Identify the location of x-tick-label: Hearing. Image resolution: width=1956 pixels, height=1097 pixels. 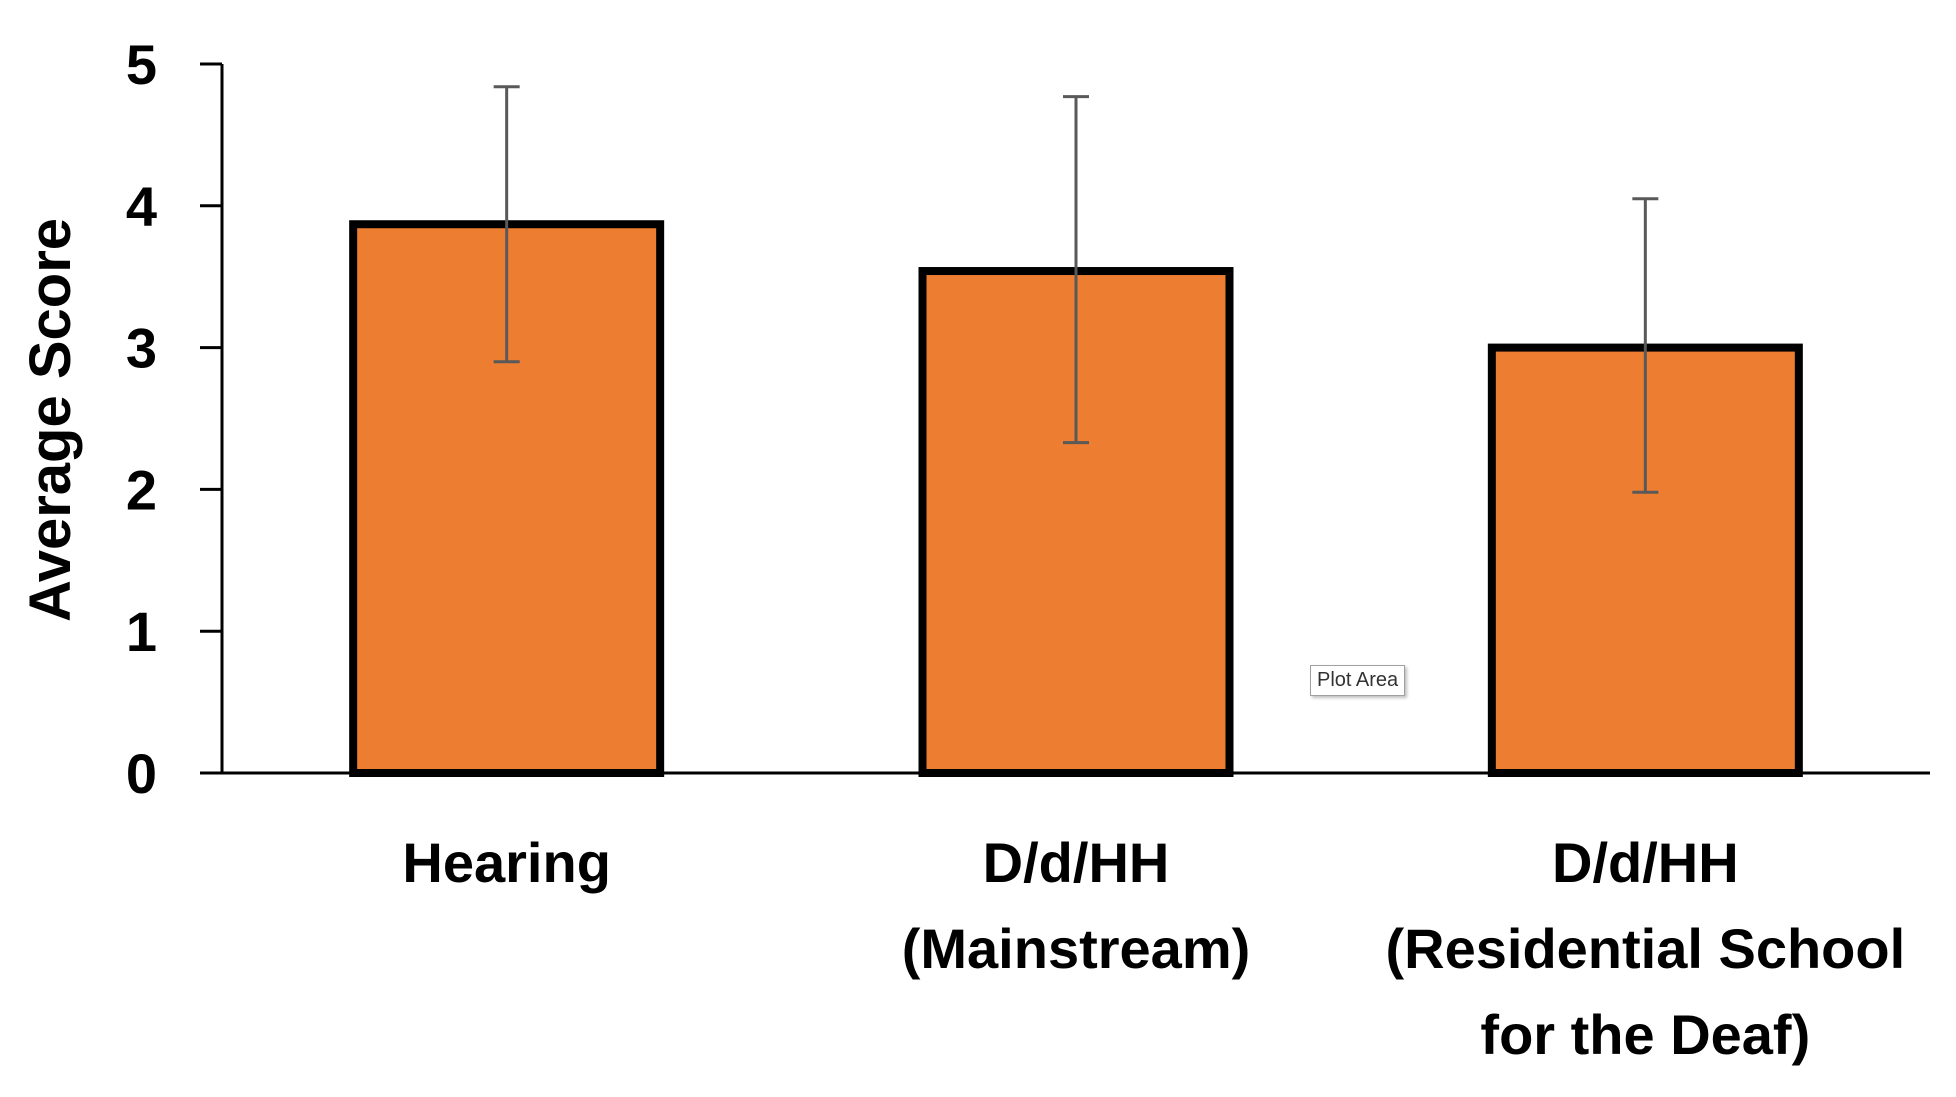
(506, 862).